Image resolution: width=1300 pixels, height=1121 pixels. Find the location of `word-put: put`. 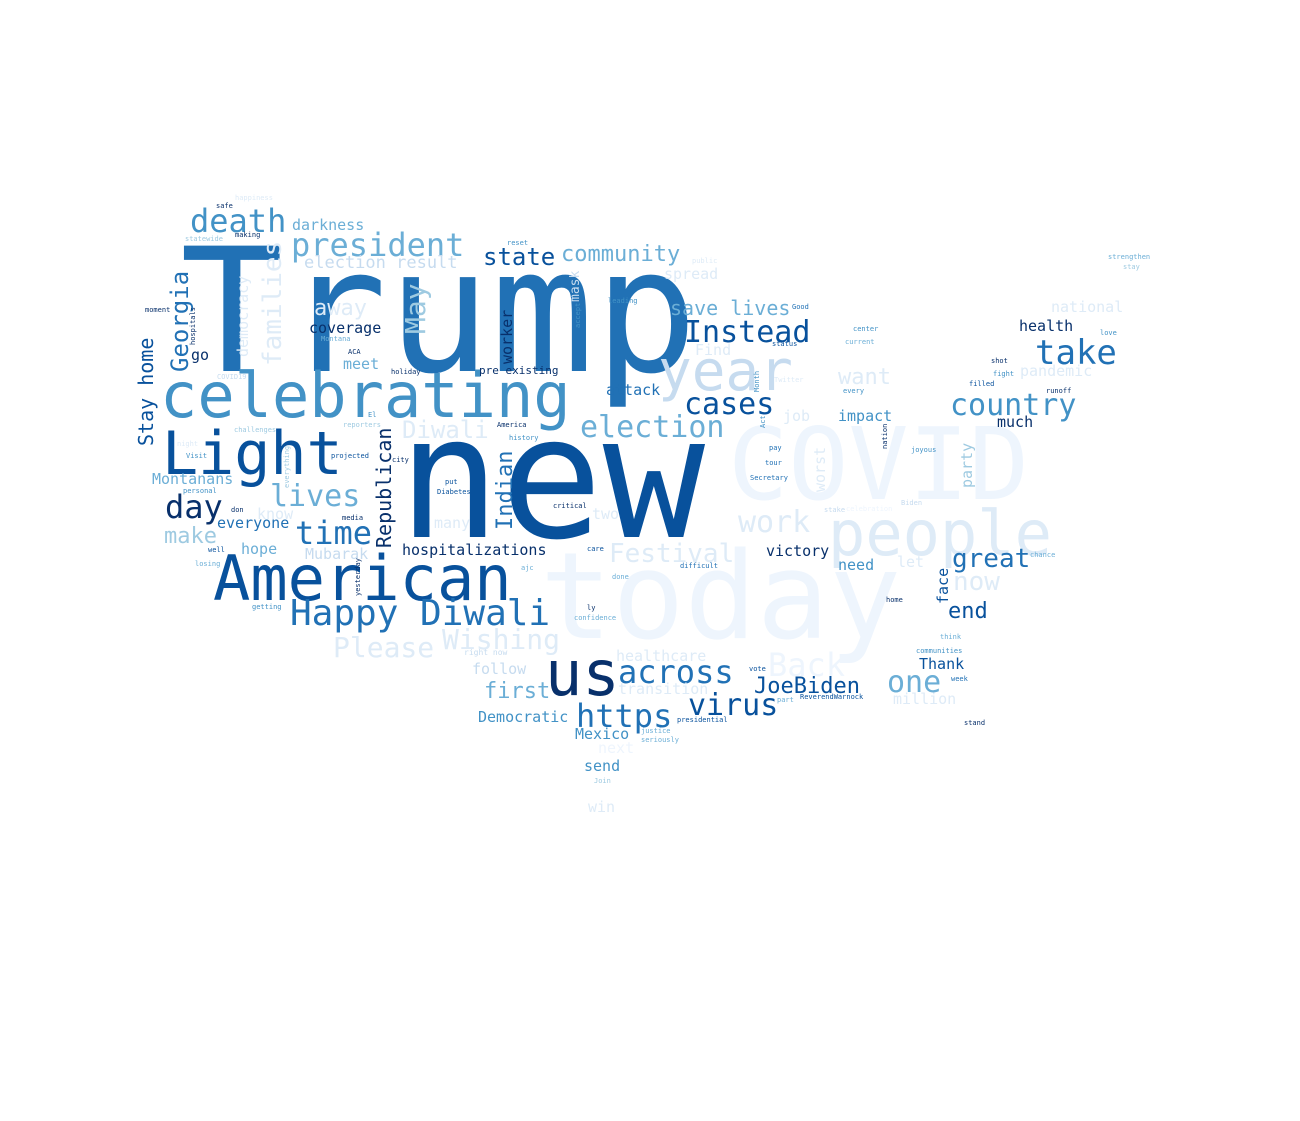

word-put: put is located at coordinates (451, 482).